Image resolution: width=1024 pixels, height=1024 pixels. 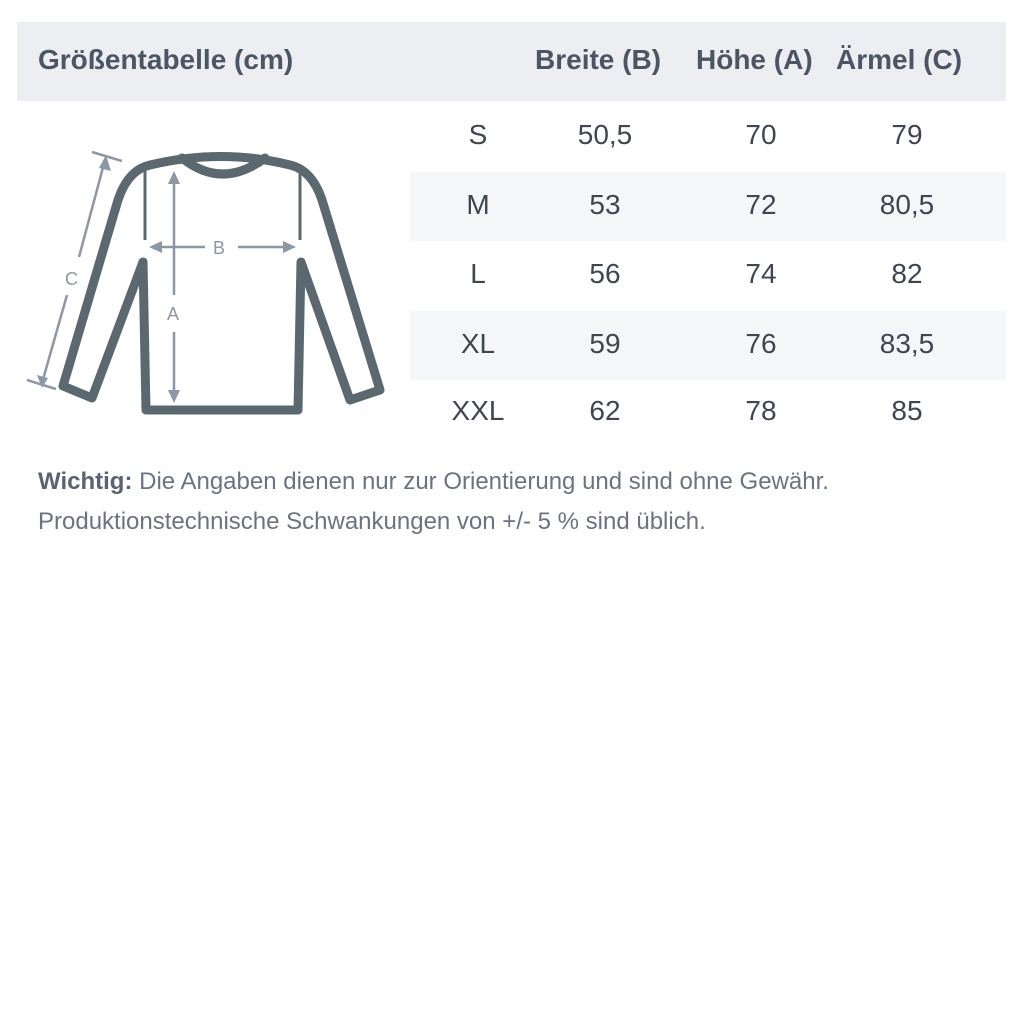 What do you see at coordinates (708, 345) in the screenshot?
I see `table-row: XL 59 76 83,5` at bounding box center [708, 345].